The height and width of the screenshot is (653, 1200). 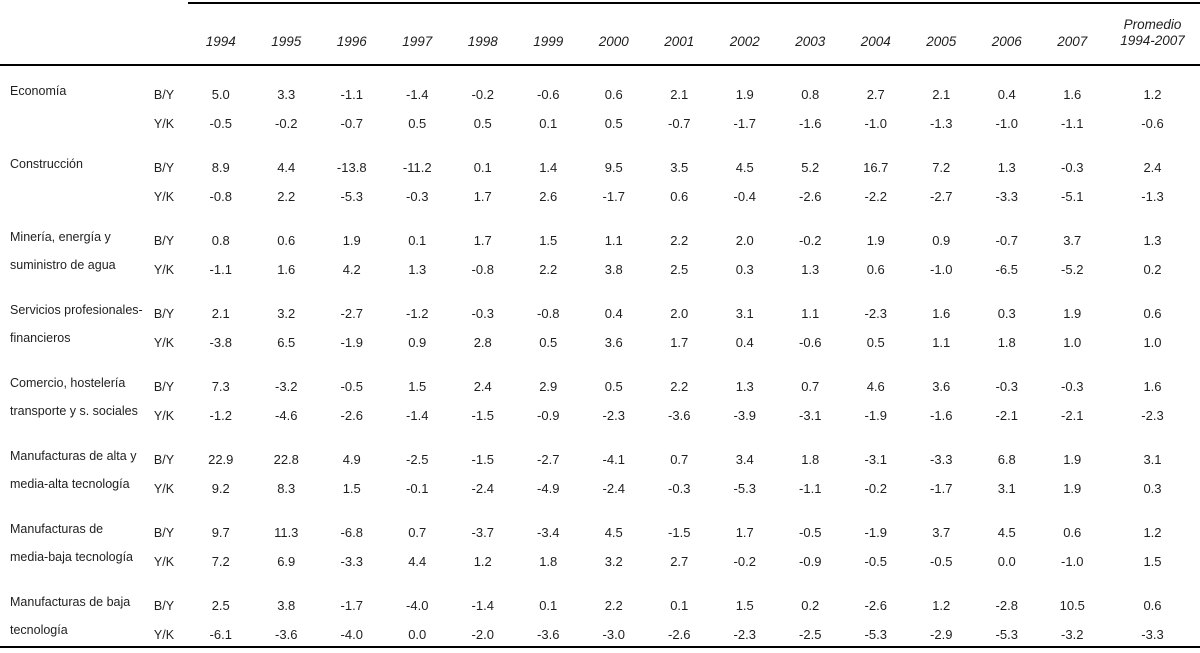 I want to click on value-cell: -3.1, so click(x=875, y=459).